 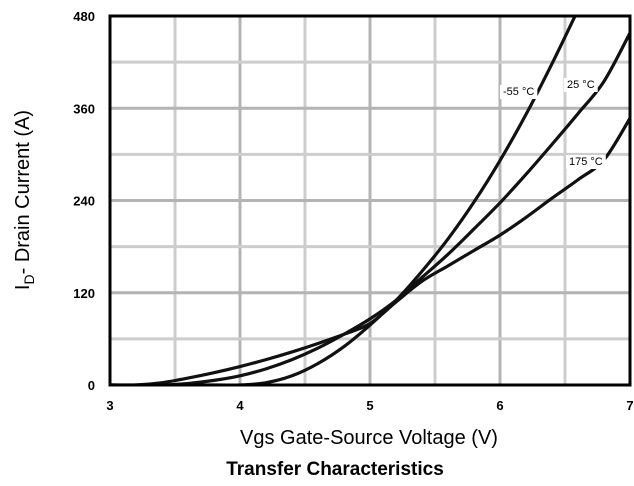 I want to click on y-axis-title: ID- Drain Current (A), so click(x=24, y=200).